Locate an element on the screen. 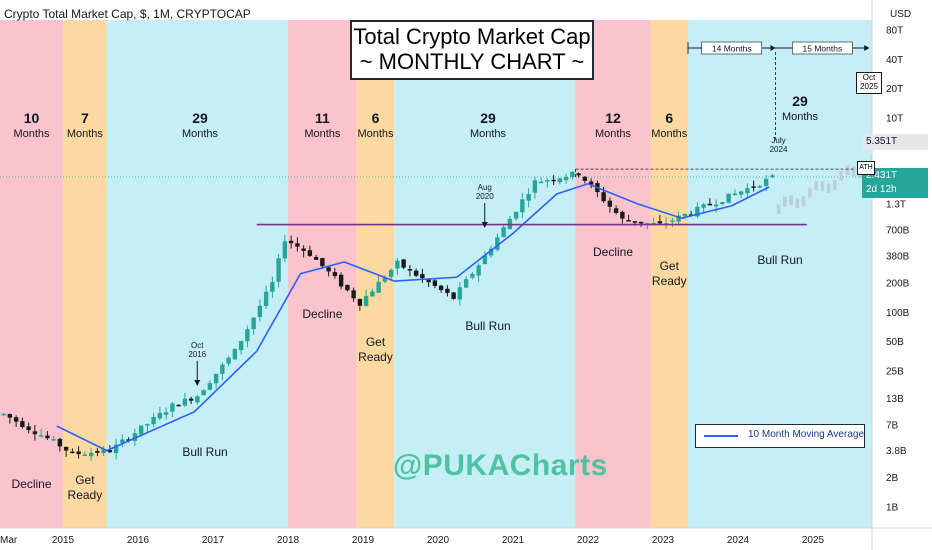 This screenshot has width=932, height=550. zone-8-months-label: Months is located at coordinates (800, 117).